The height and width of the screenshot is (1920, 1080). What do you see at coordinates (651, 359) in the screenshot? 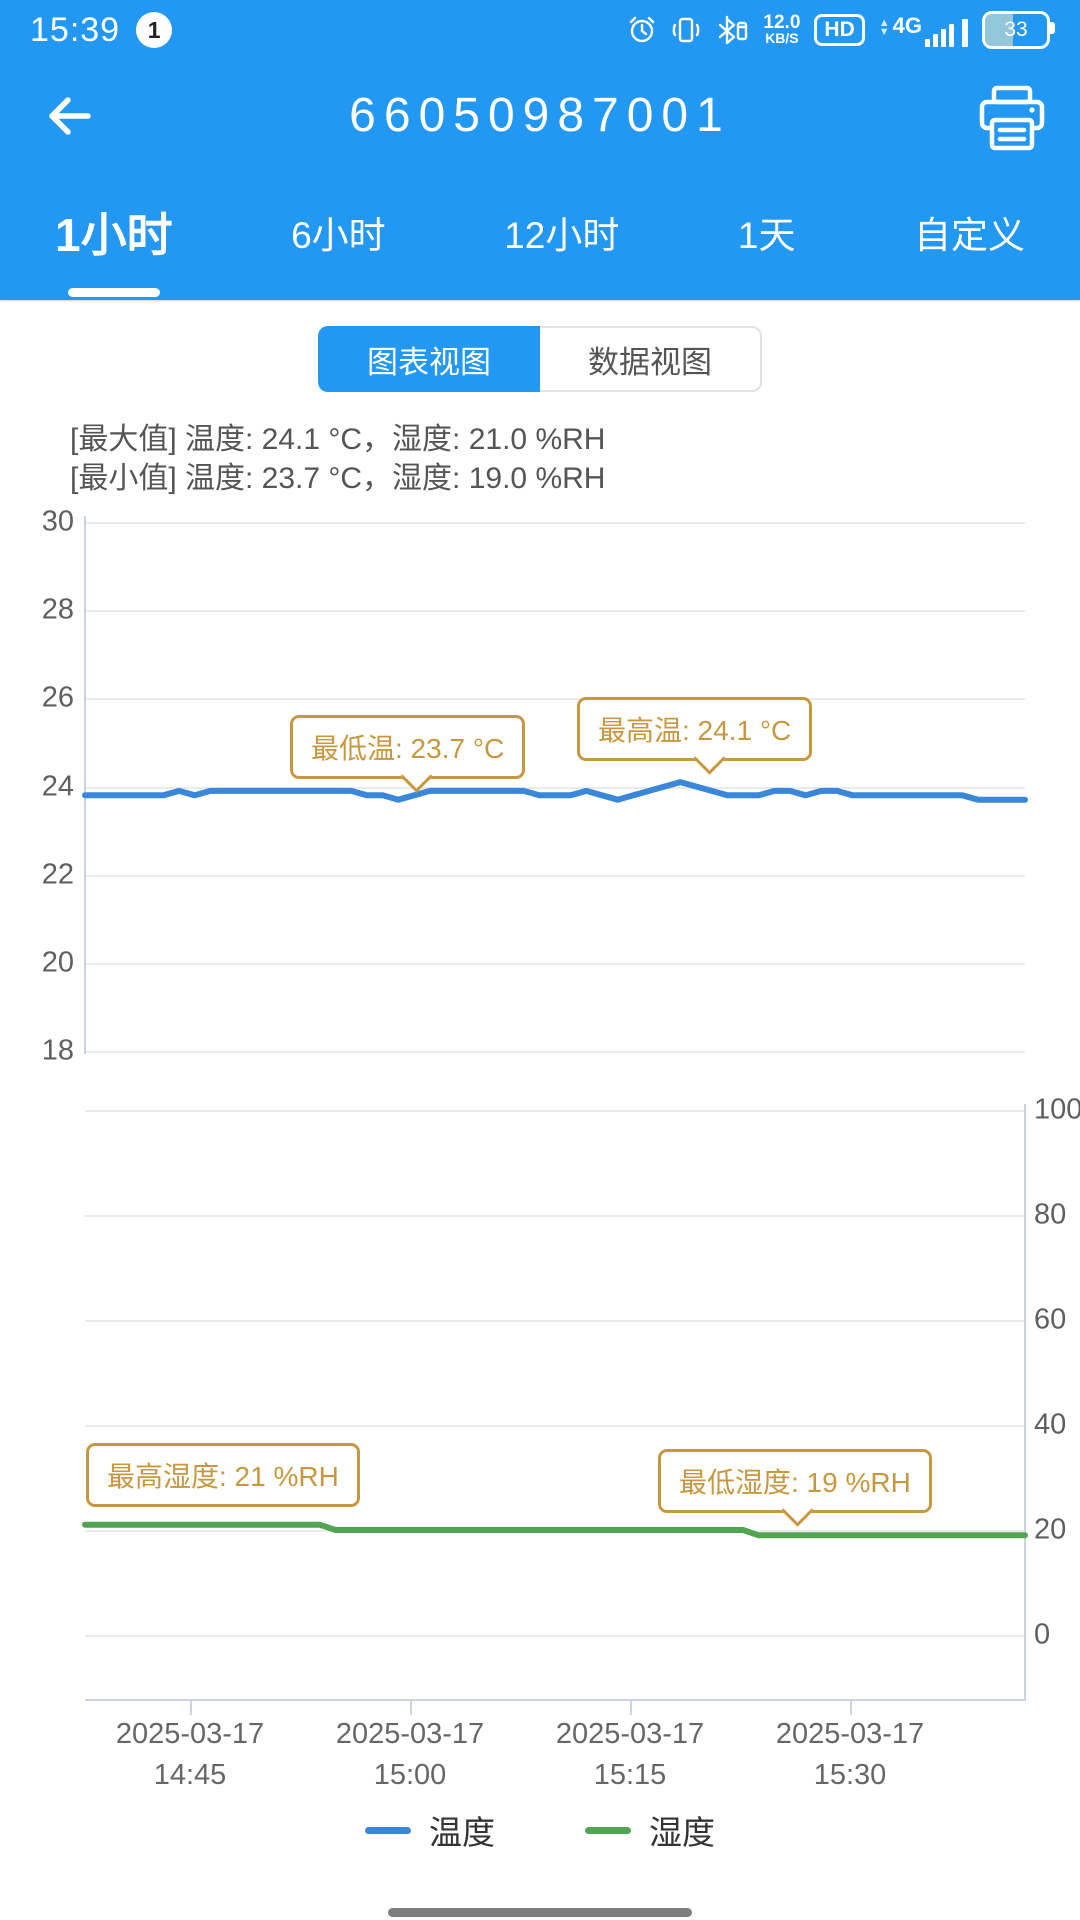
I see `data-view-button: 数据视图` at bounding box center [651, 359].